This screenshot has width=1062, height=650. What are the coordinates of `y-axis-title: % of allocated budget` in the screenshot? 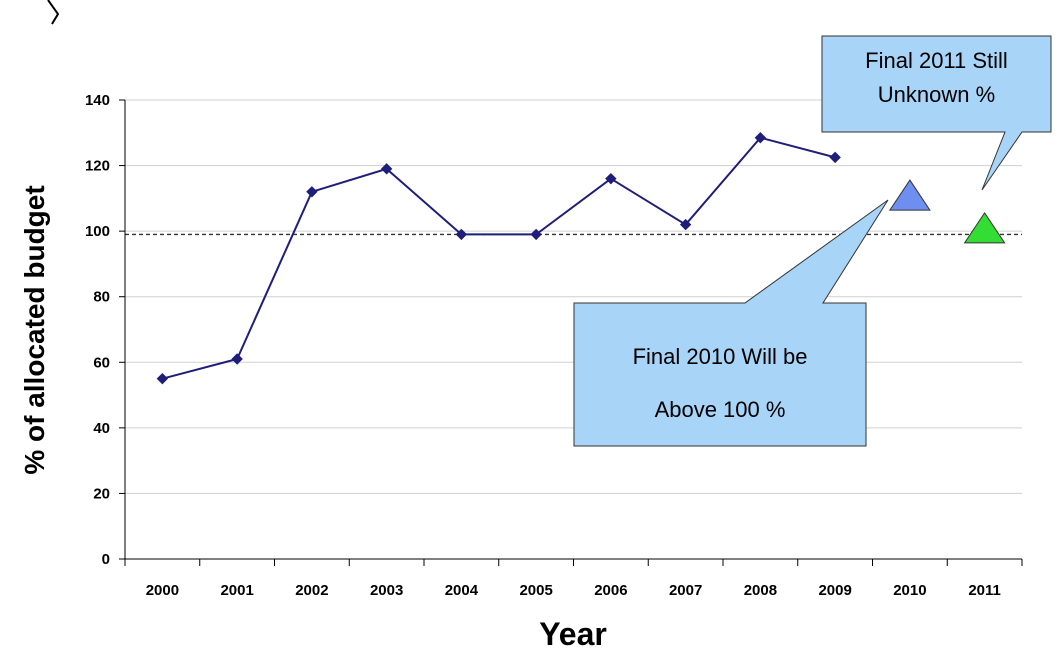 It's located at (34, 329).